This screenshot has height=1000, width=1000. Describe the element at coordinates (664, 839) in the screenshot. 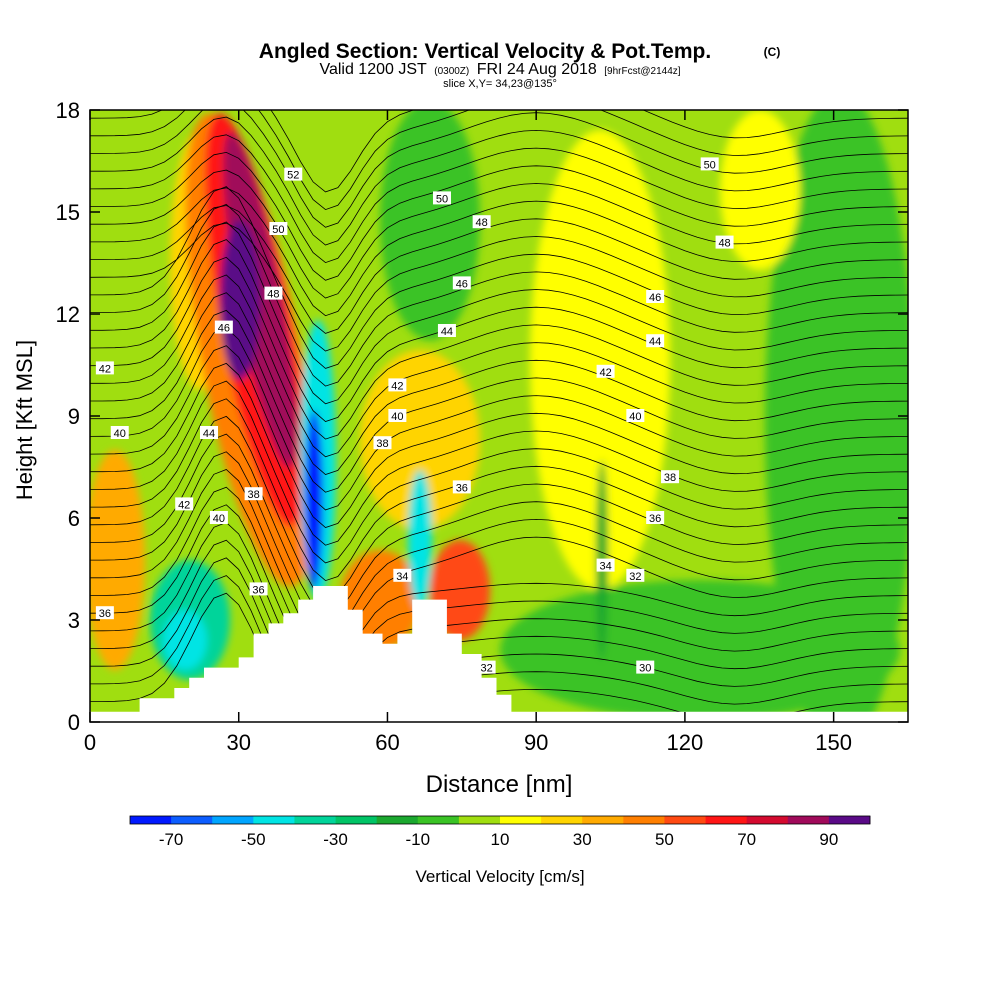

I see `colorbar-tick-label: 50` at that location.